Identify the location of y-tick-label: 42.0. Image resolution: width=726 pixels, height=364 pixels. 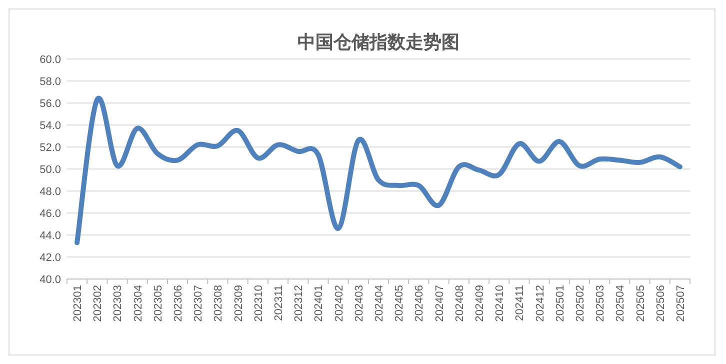
(50, 258).